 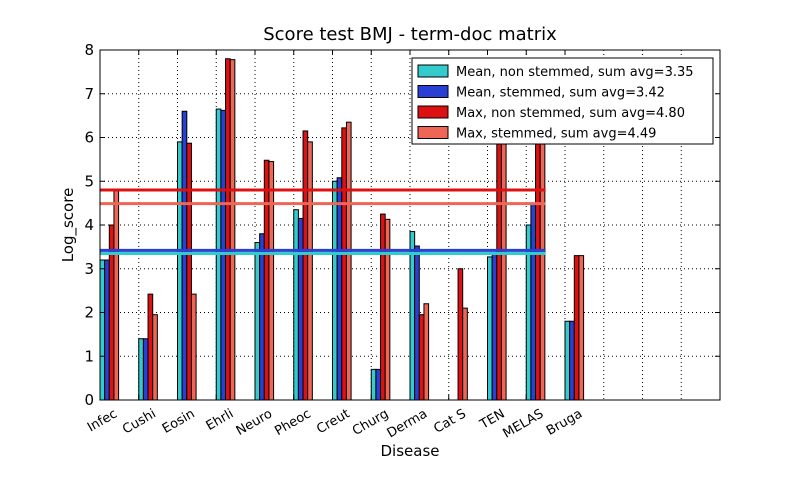 I want to click on x-tick-label: Neuro, so click(x=254, y=422).